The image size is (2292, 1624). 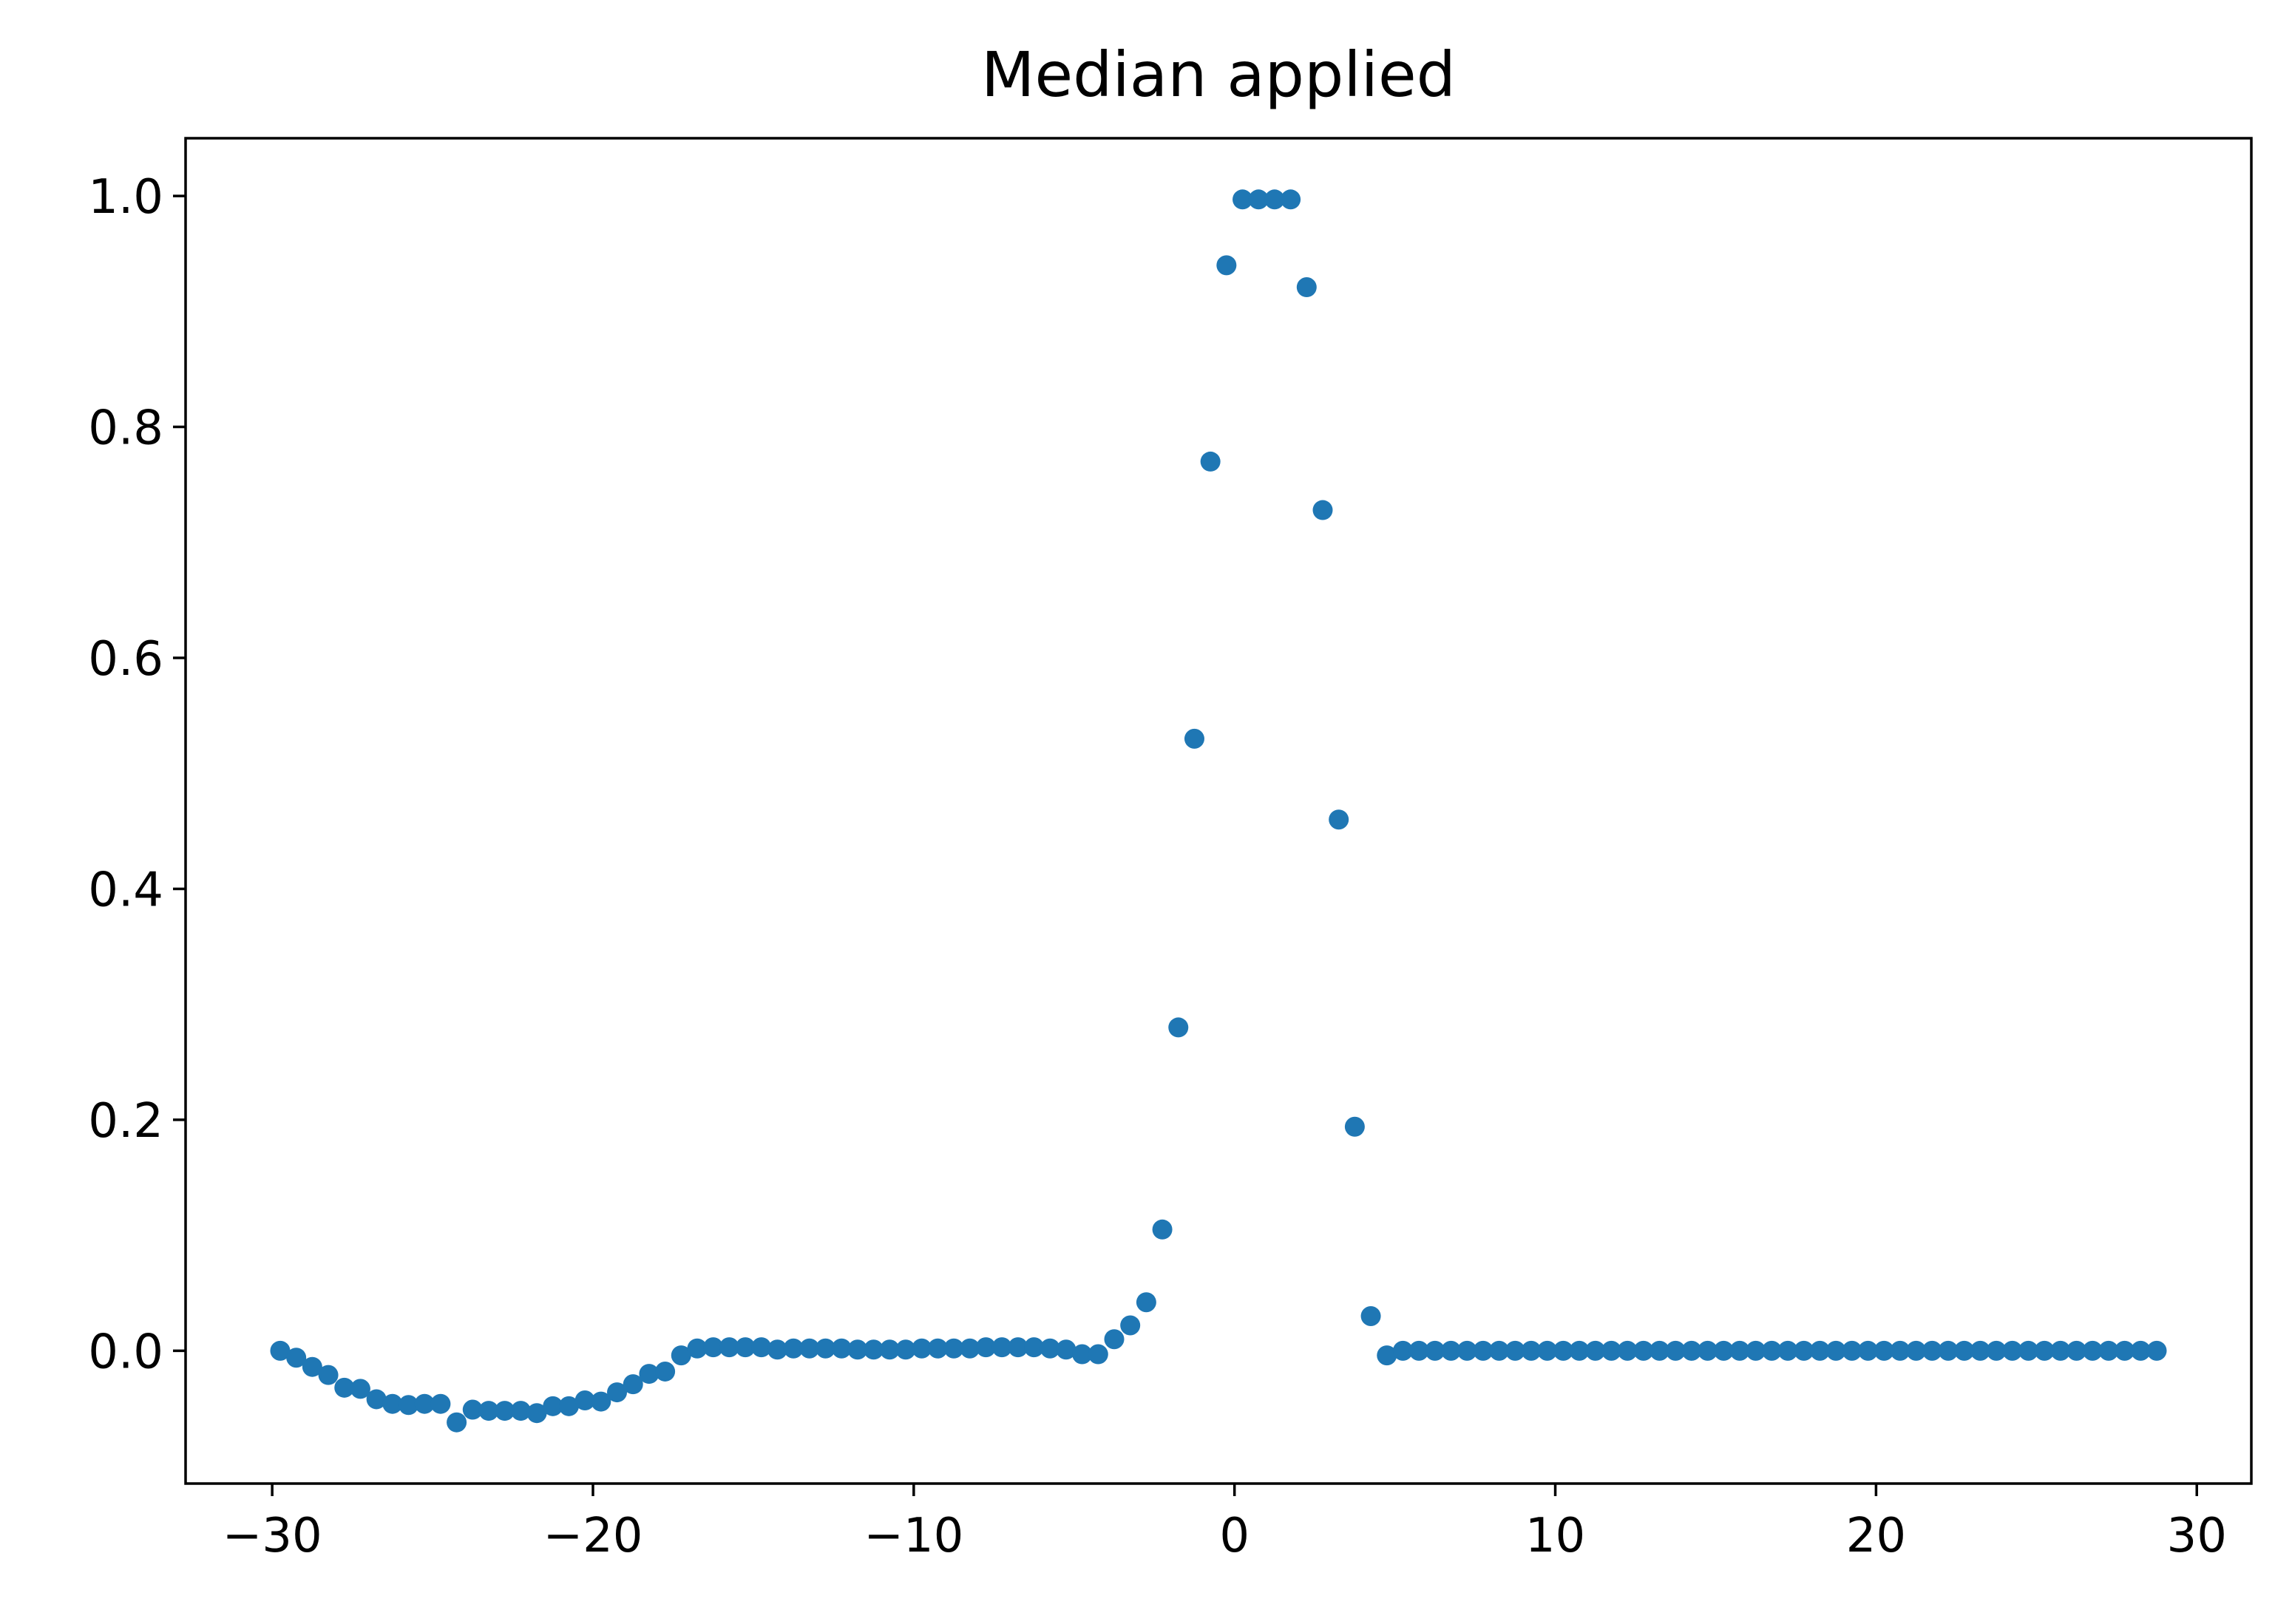 What do you see at coordinates (914, 1536) in the screenshot?
I see `x-tick-label: −10` at bounding box center [914, 1536].